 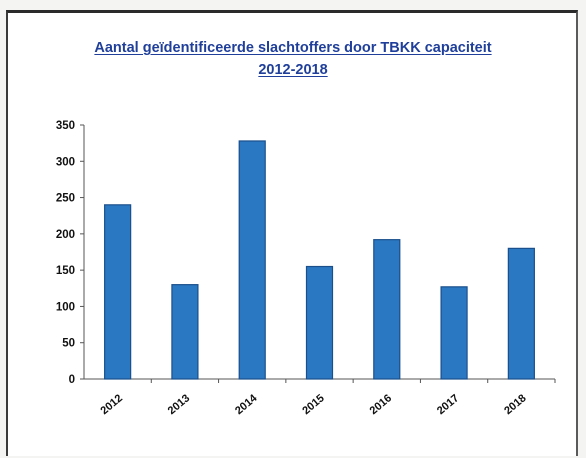 I want to click on x-tick-label-2017: 2017, so click(x=448, y=404).